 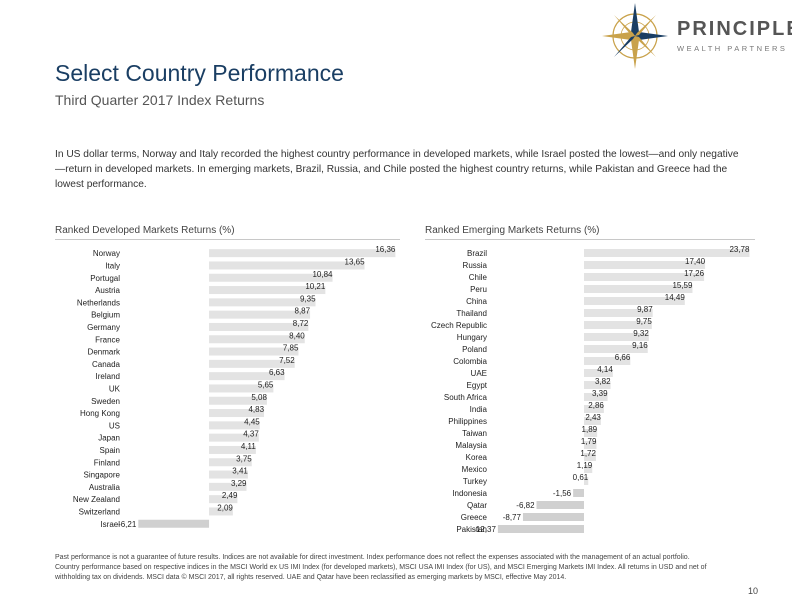 What do you see at coordinates (241, 388) in the screenshot?
I see `developed-bar-uk` at bounding box center [241, 388].